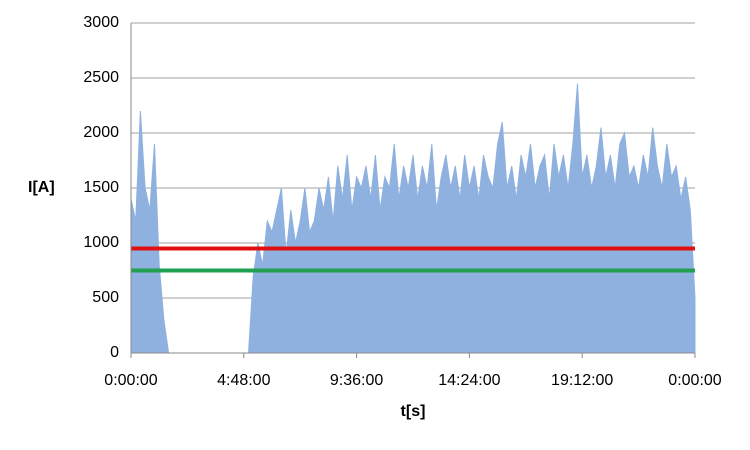  What do you see at coordinates (105, 297) in the screenshot?
I see `y-tick-label: 500` at bounding box center [105, 297].